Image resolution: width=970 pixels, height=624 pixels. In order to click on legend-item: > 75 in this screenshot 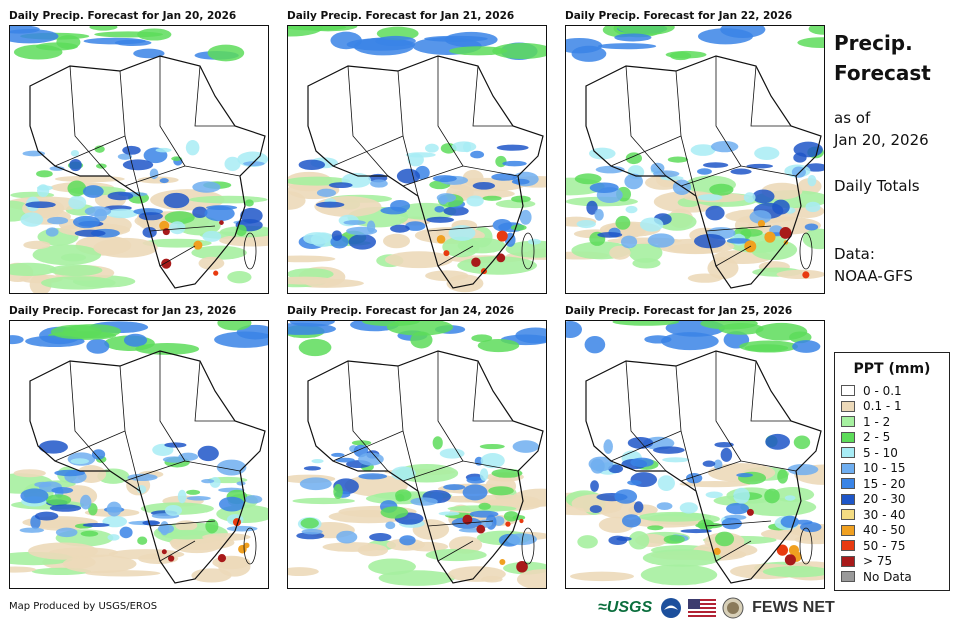, I will do `click(892, 562)`.